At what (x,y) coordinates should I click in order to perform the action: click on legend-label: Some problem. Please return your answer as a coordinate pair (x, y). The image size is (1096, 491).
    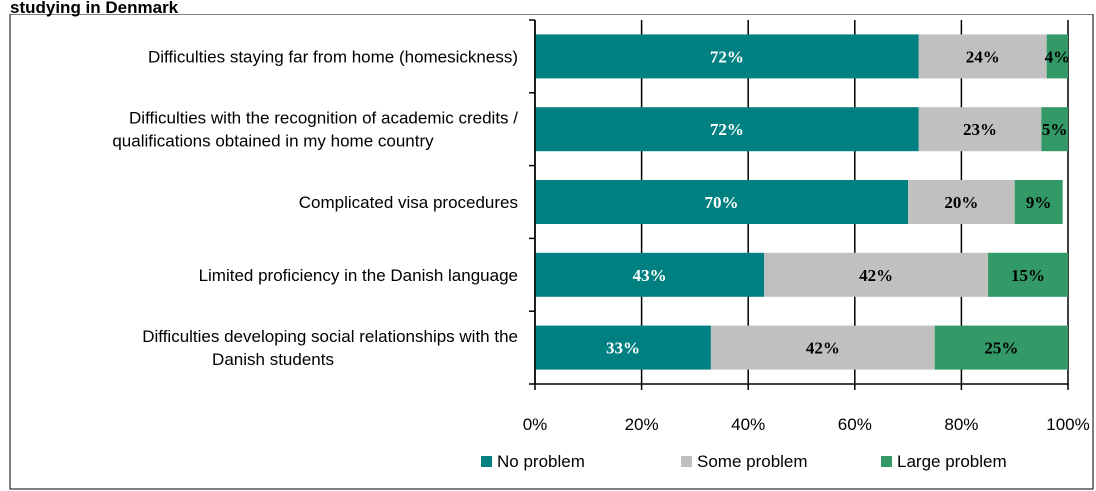
    Looking at the image, I should click on (752, 461).